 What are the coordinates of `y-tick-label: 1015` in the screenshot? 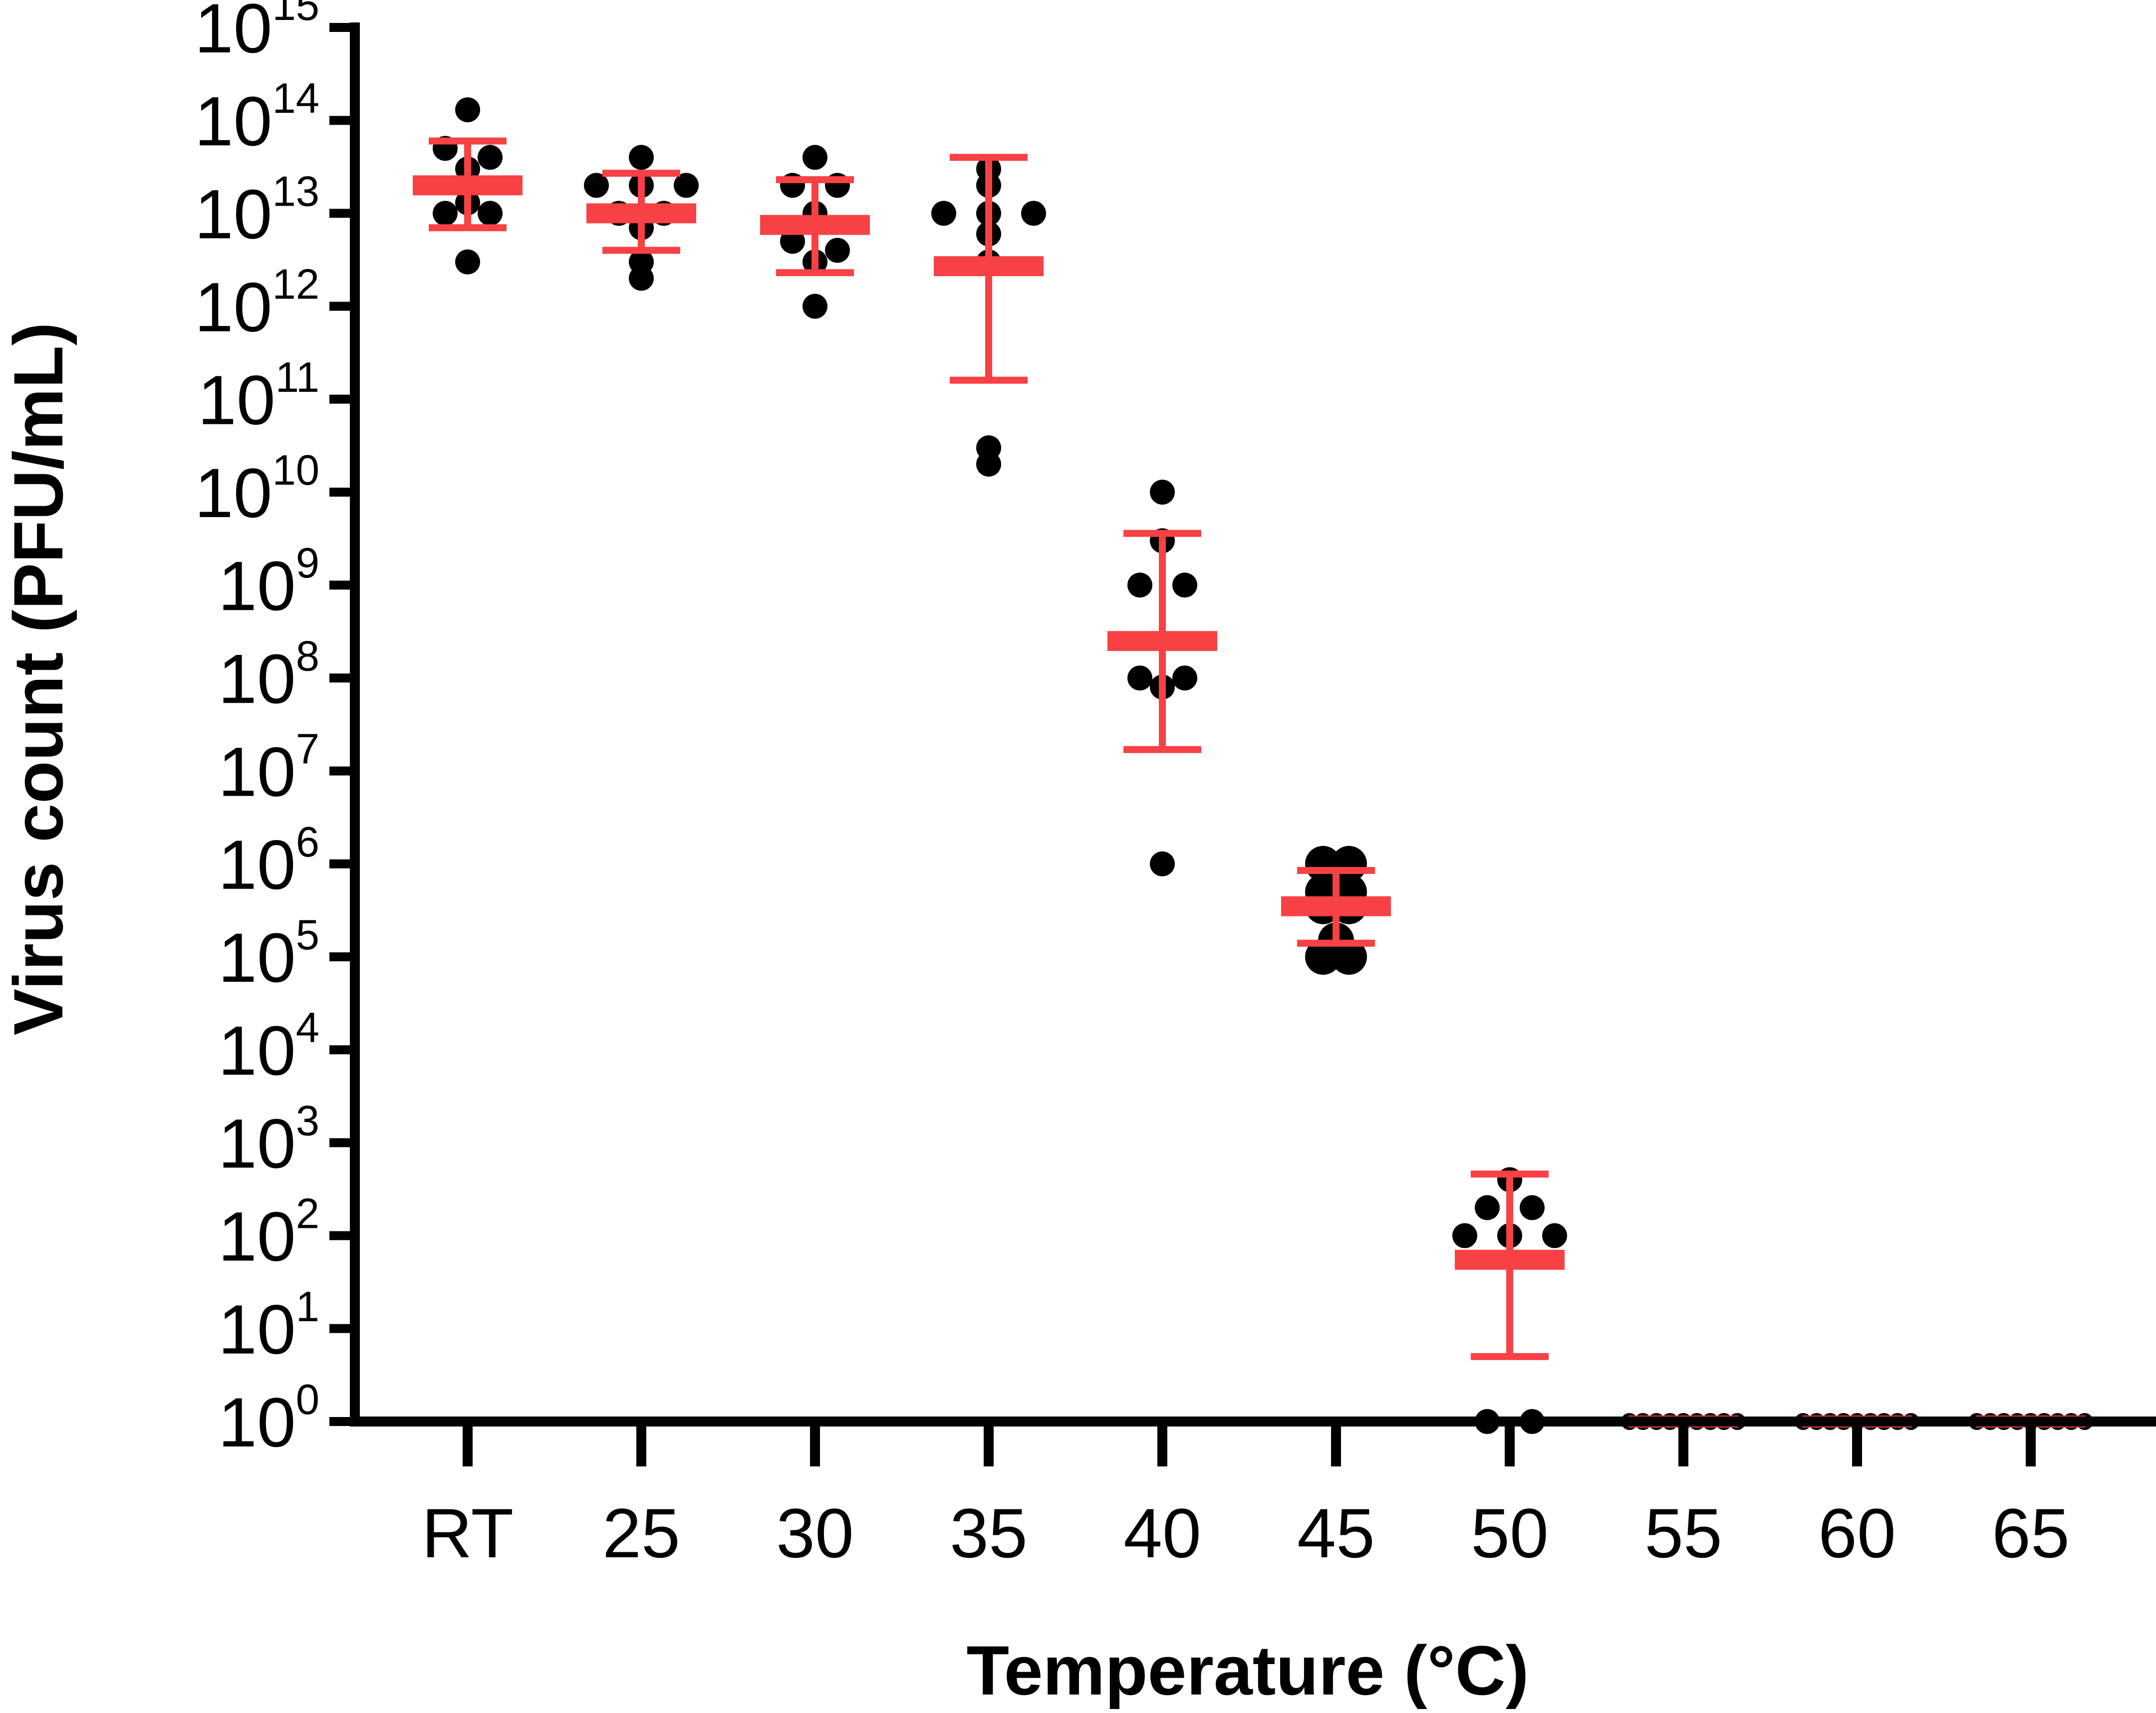 It's located at (257, 34).